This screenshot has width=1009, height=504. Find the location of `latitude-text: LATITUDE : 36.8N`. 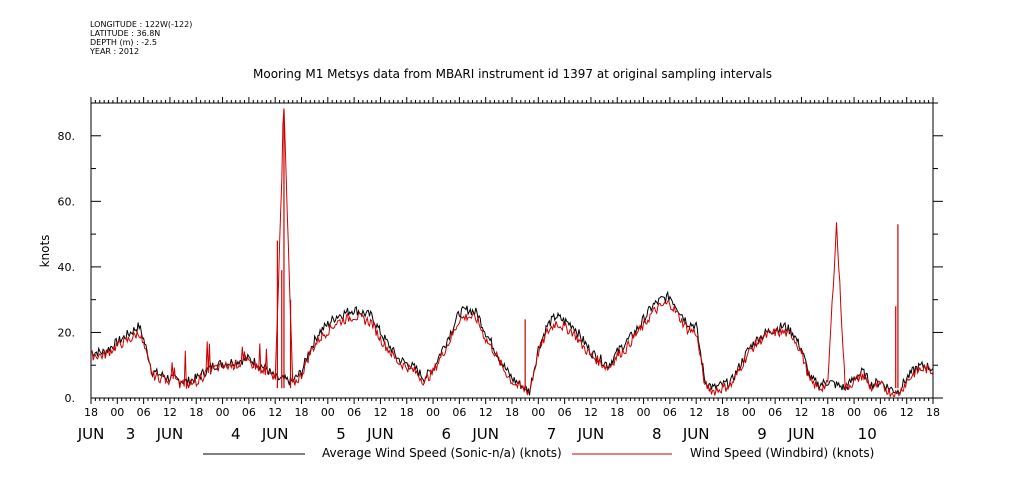

latitude-text: LATITUDE : 36.8N is located at coordinates (125, 33).